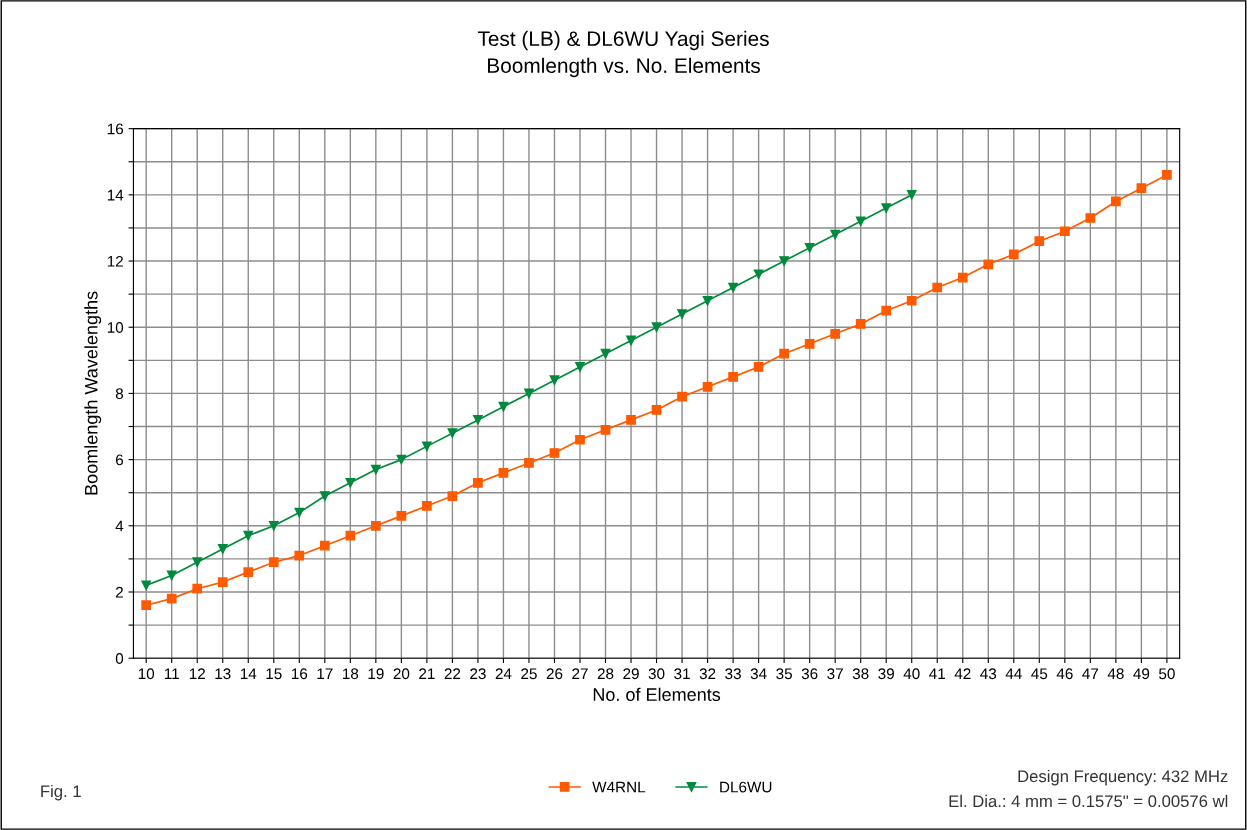 Image resolution: width=1247 pixels, height=830 pixels. What do you see at coordinates (115, 327) in the screenshot?
I see `y-tick-label: 10` at bounding box center [115, 327].